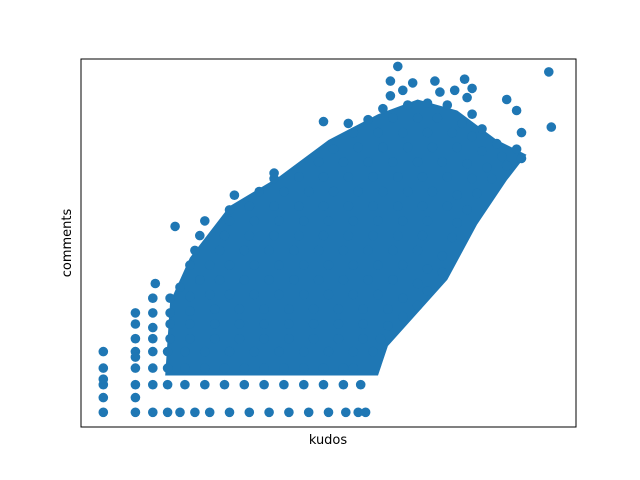 This screenshot has width=640, height=480. Describe the element at coordinates (328, 440) in the screenshot. I see `x-axis-label: kudos` at that location.